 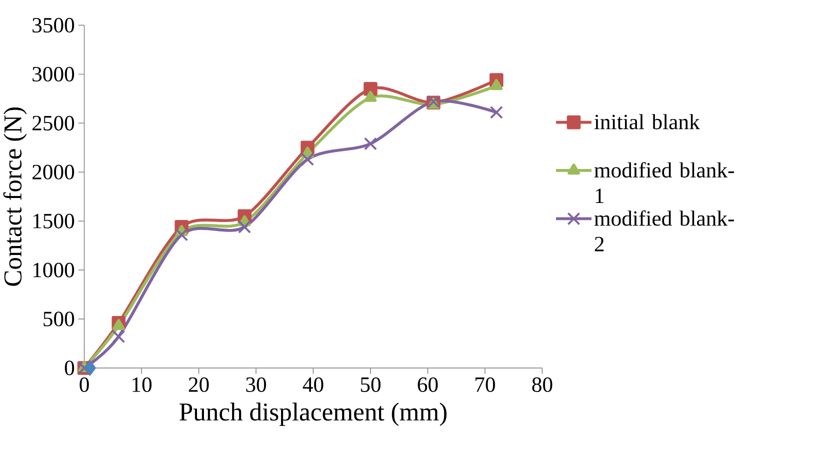 I want to click on y-tick-label: 2000, so click(x=53, y=172).